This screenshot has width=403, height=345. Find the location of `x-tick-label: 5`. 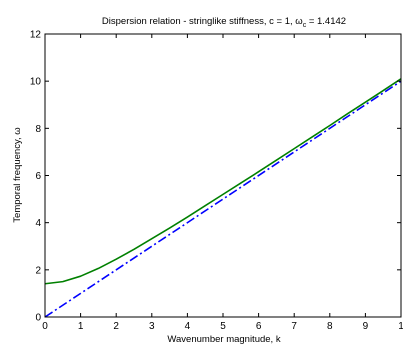

x-tick-label: 5 is located at coordinates (223, 326).